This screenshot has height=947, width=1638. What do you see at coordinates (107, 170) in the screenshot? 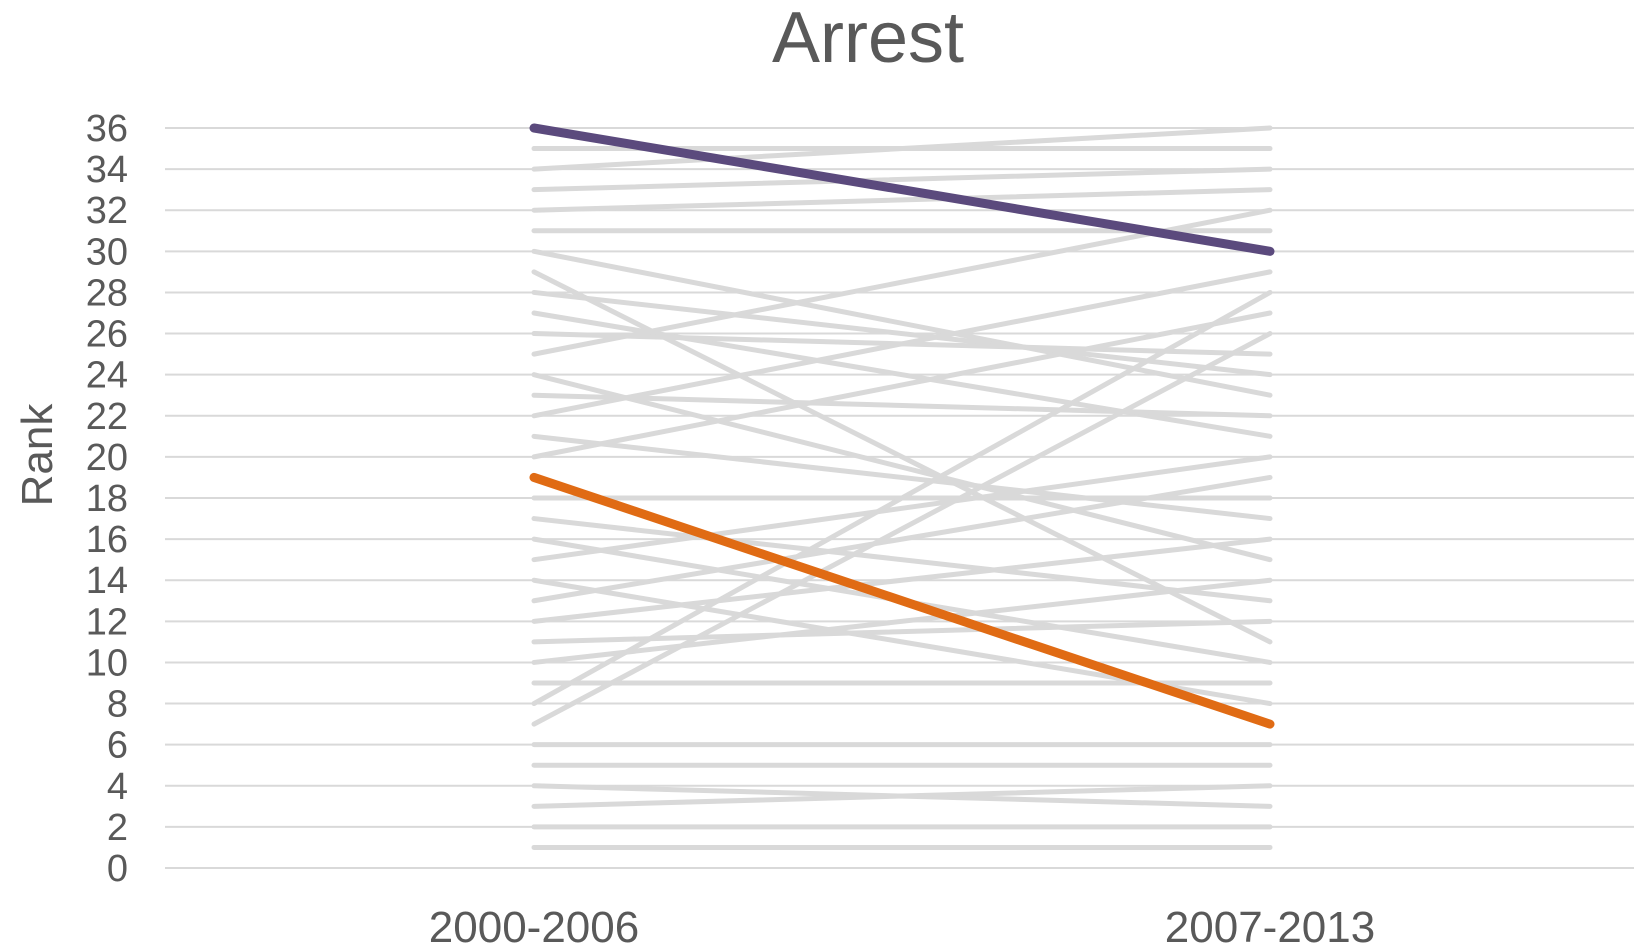
I see `y-tick-label: 34` at bounding box center [107, 170].